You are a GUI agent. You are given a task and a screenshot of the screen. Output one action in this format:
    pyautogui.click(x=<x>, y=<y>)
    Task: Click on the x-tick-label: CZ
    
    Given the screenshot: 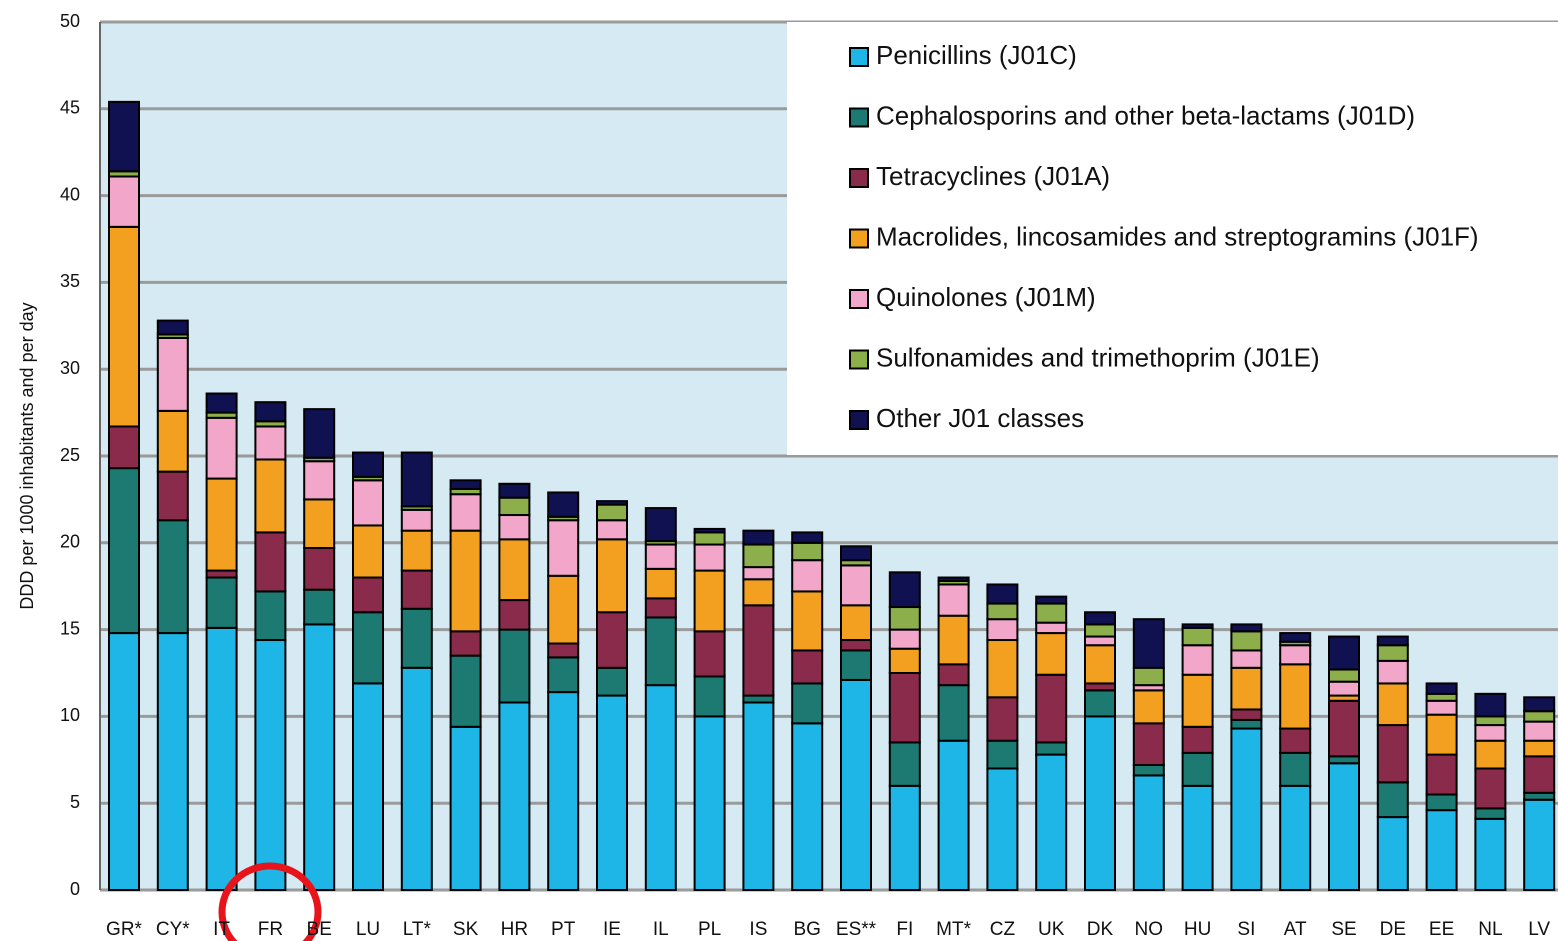 What is the action you would take?
    pyautogui.click(x=1003, y=929)
    